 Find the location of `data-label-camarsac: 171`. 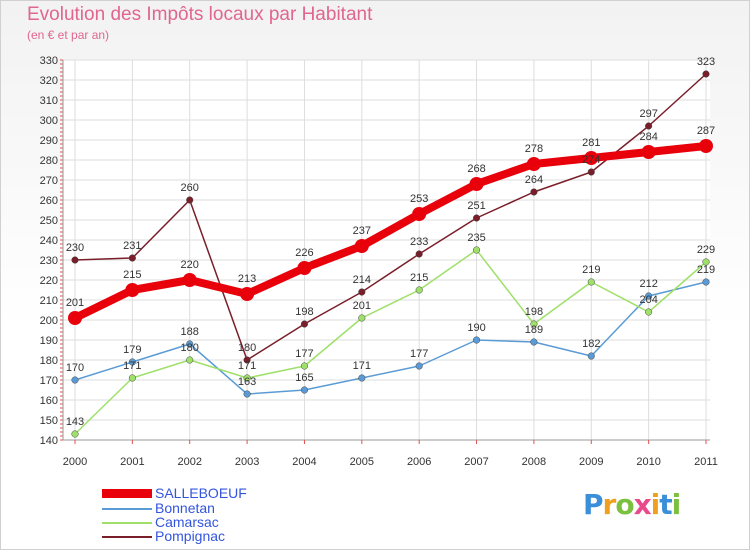

data-label-camarsac: 171 is located at coordinates (247, 366).